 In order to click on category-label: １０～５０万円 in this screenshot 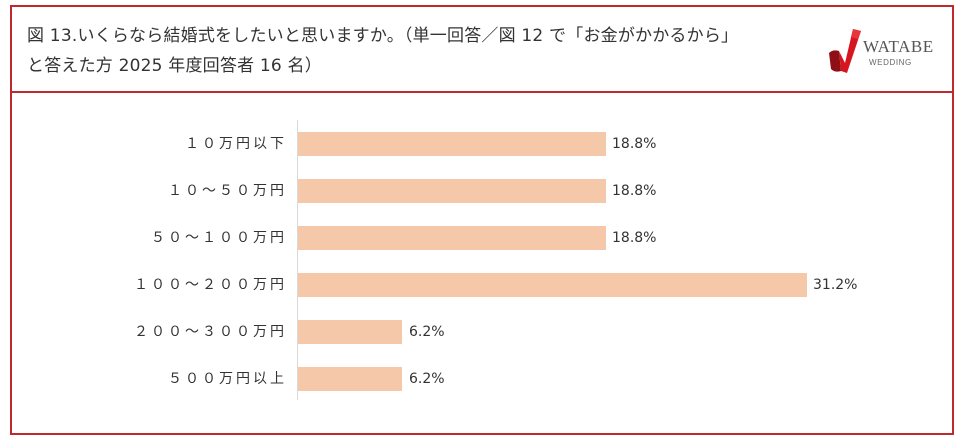, I will do `click(227, 191)`.